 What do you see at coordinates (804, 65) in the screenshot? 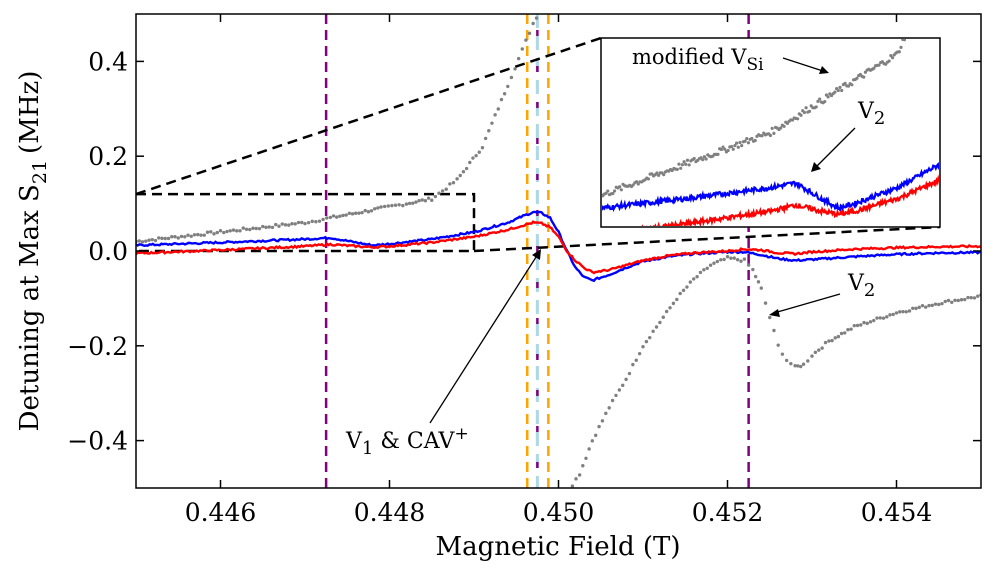
I see `inset-arrow-vsi` at bounding box center [804, 65].